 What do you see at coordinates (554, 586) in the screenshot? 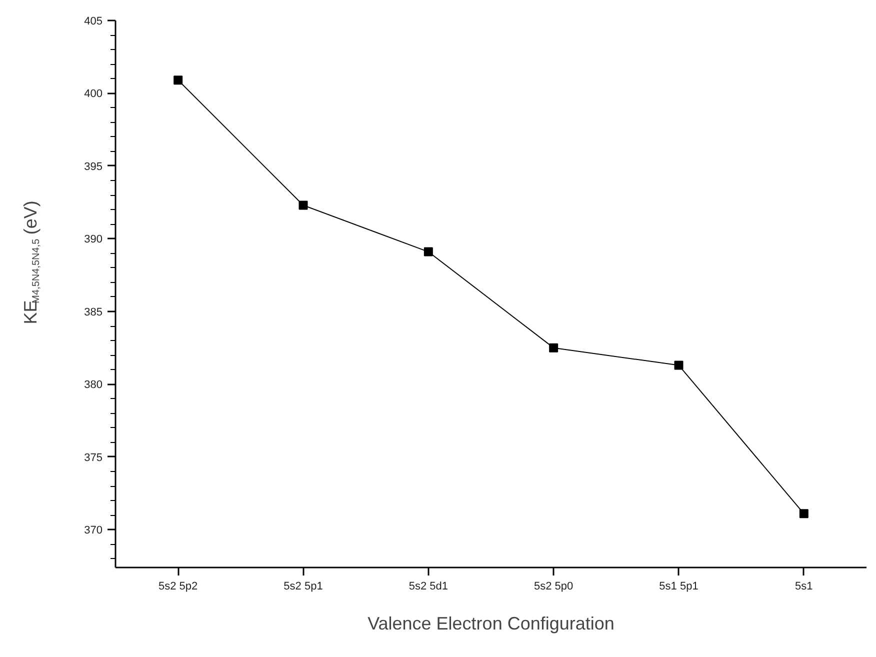
I see `x-tick-label: 5s2 5p0` at bounding box center [554, 586].